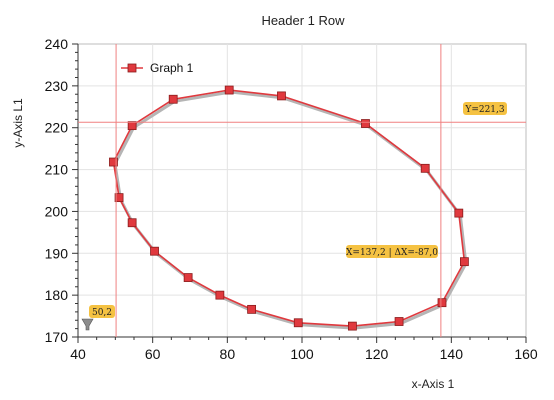 Image resolution: width=554 pixels, height=400 pixels. What do you see at coordinates (132, 68) in the screenshot?
I see `legend-marker` at bounding box center [132, 68].